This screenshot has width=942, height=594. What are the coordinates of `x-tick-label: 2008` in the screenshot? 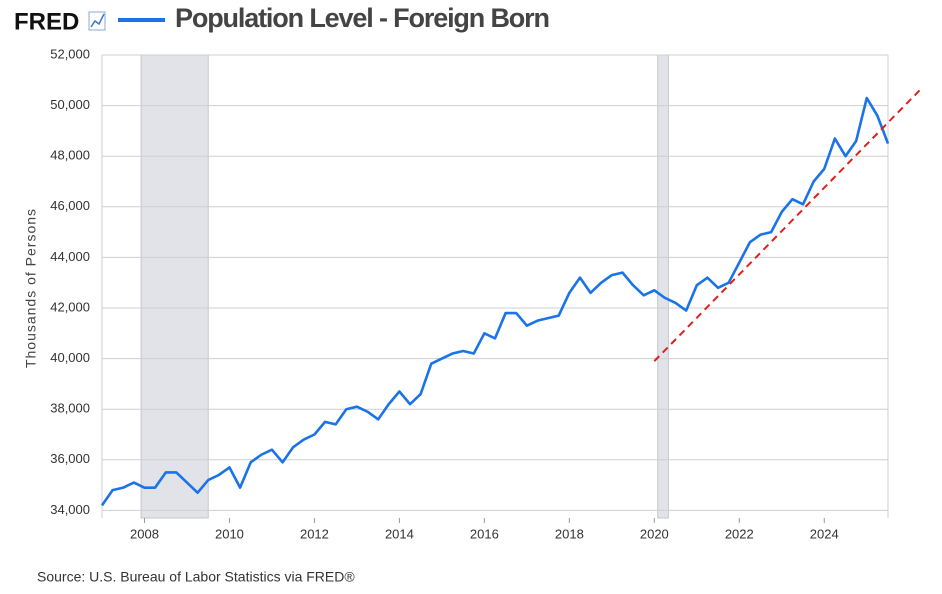 It's located at (144, 533).